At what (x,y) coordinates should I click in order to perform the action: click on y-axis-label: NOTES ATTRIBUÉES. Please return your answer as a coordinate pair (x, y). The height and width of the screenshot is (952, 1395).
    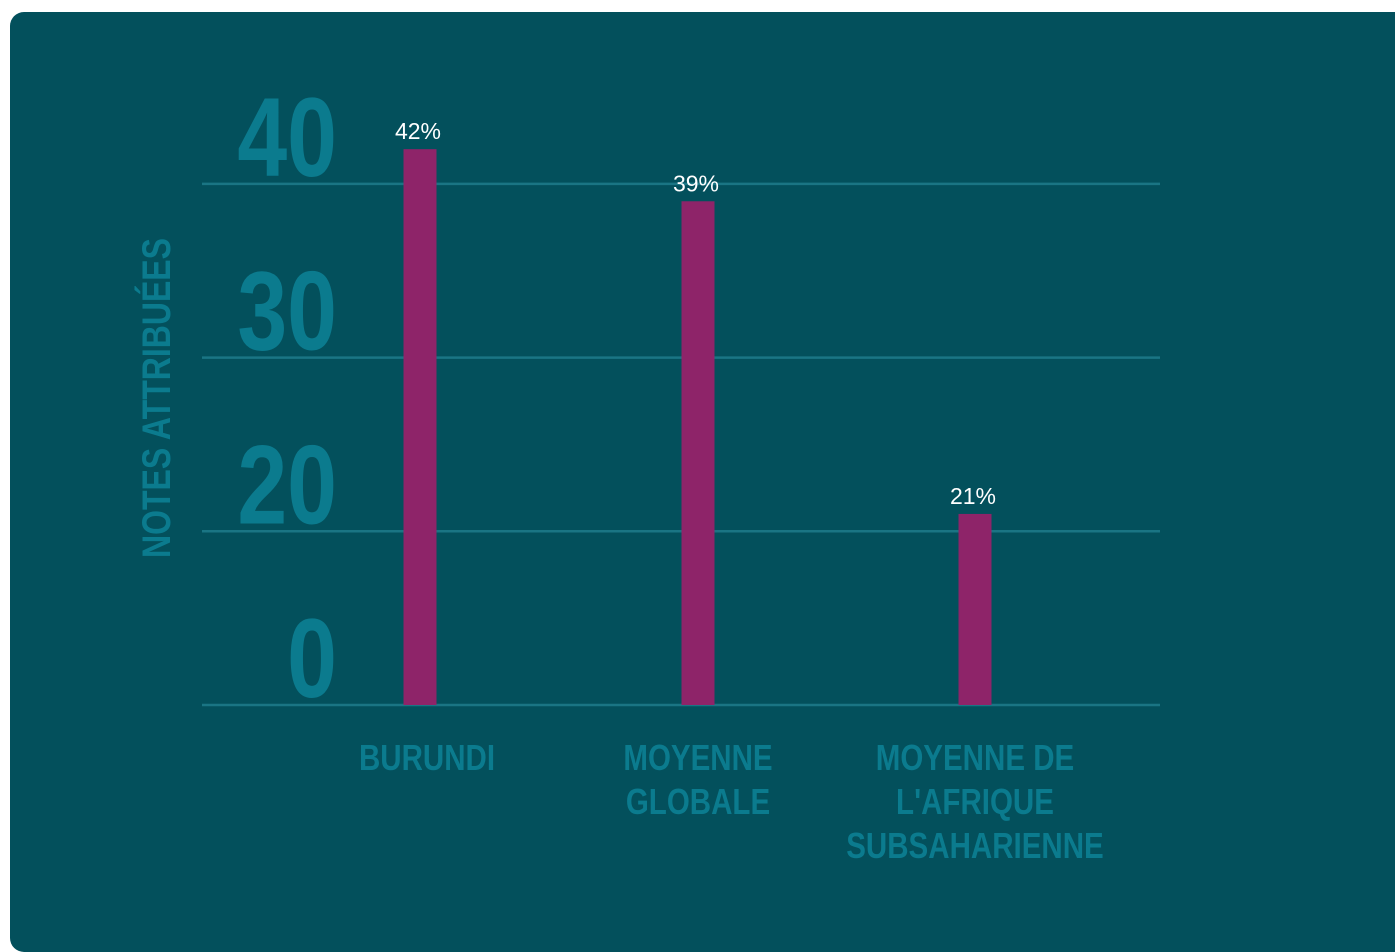
    Looking at the image, I should click on (156, 398).